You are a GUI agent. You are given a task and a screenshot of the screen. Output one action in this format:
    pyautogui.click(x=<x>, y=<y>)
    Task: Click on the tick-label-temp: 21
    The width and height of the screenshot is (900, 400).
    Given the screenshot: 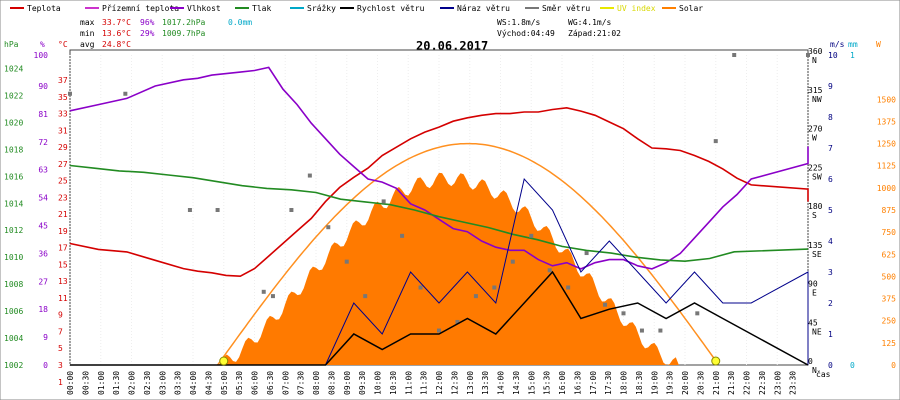 What is the action you would take?
    pyautogui.click(x=63, y=214)
    